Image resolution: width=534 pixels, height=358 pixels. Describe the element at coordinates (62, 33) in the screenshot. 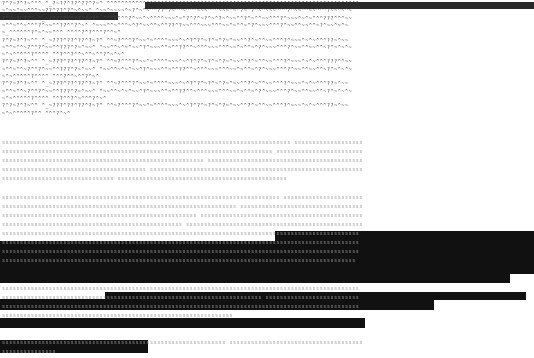

I see `text-line: ~_^^^^^^?^~^~~^^^ ^^^^?^?^^^?^^~^` at that location.